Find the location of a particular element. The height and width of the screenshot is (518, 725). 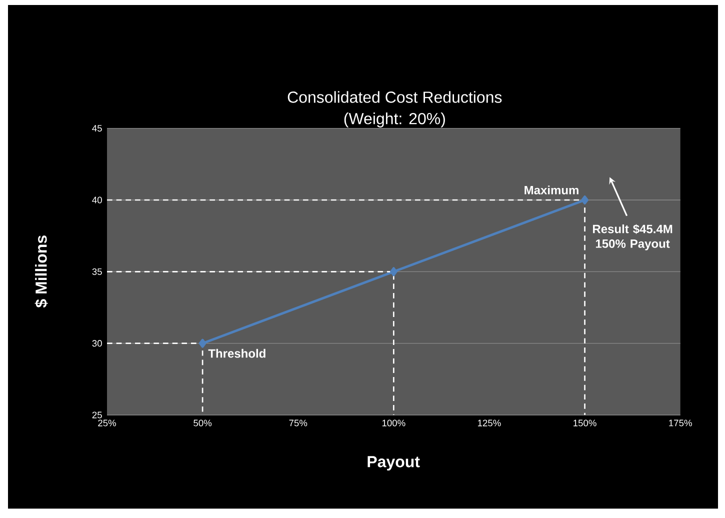

y-tick-label: 25 is located at coordinates (97, 415).